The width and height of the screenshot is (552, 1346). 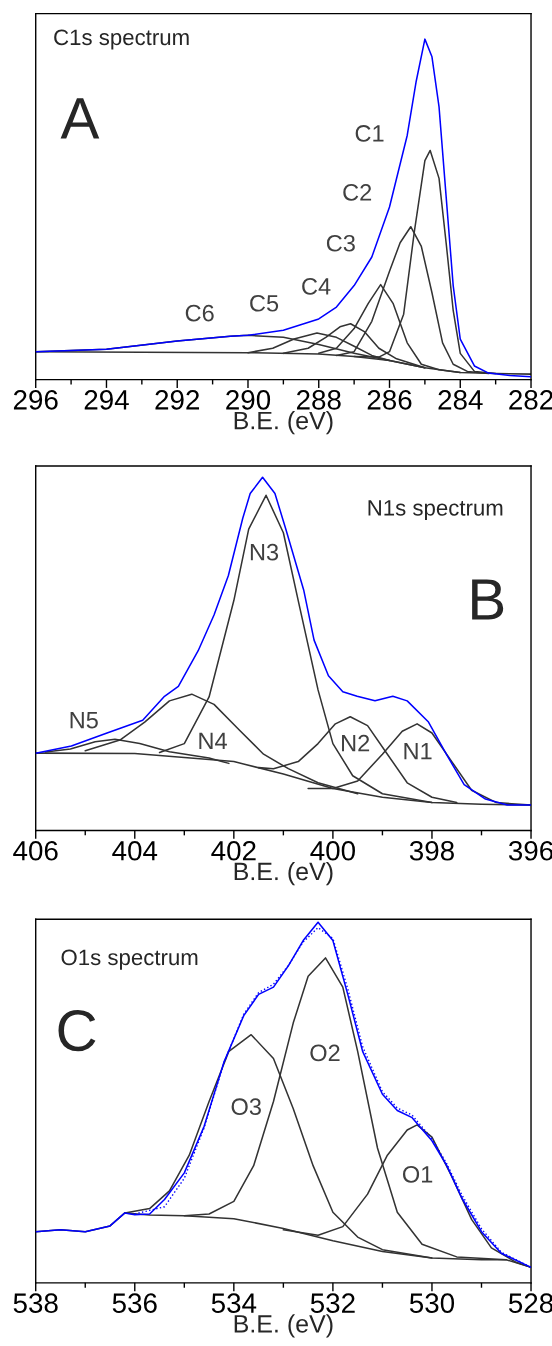 I want to click on x-tick-label: 292, so click(x=177, y=400).